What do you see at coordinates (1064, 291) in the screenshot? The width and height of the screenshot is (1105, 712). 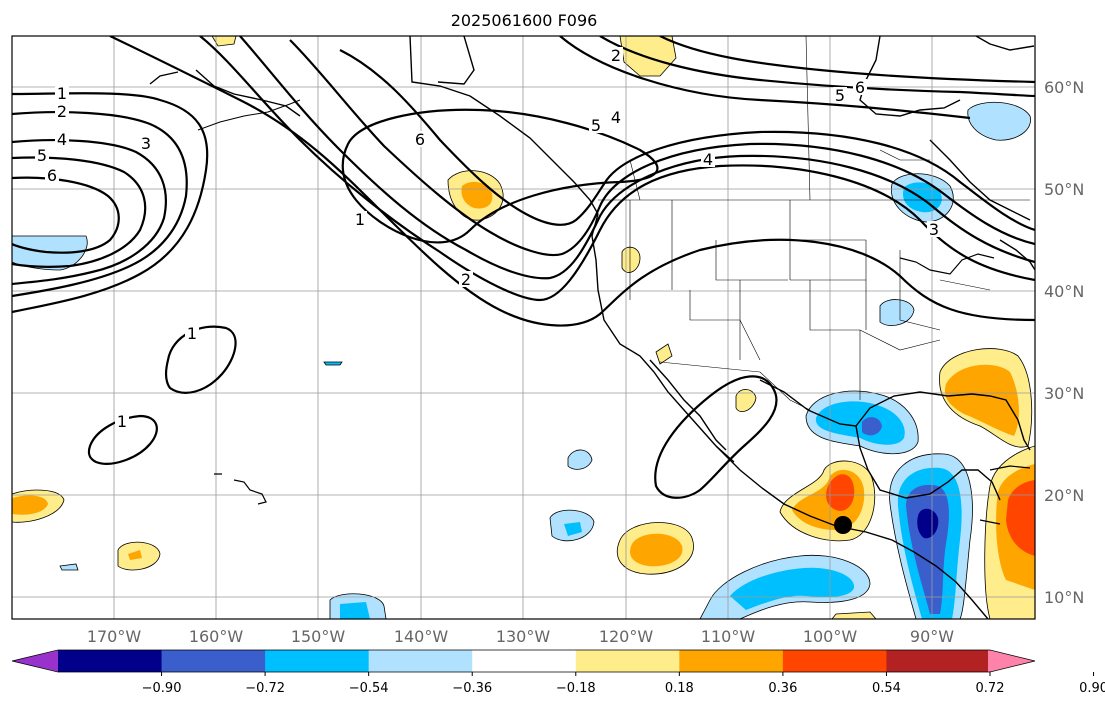 I see `lat-label-40n: 40°N` at bounding box center [1064, 291].